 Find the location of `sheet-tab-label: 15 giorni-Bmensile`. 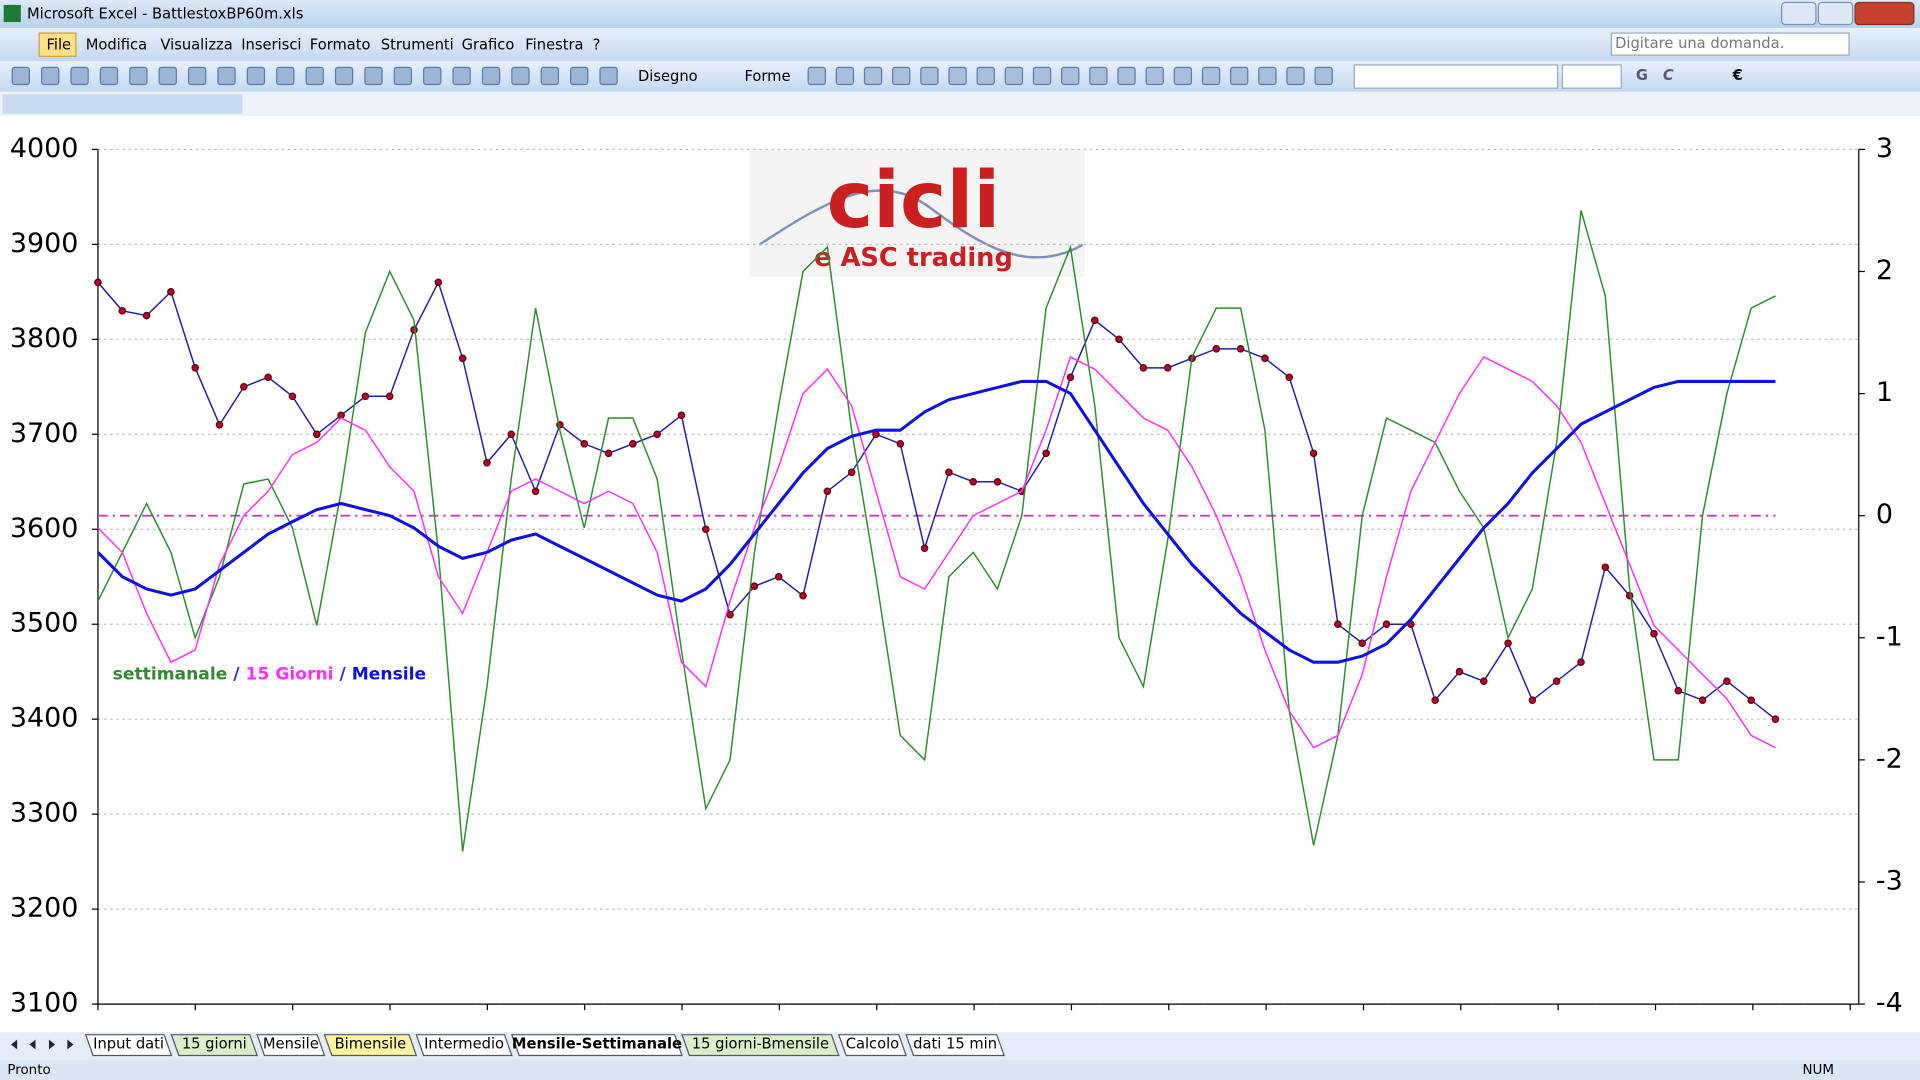

sheet-tab-label: 15 giorni-Bmensile is located at coordinates (760, 1043).